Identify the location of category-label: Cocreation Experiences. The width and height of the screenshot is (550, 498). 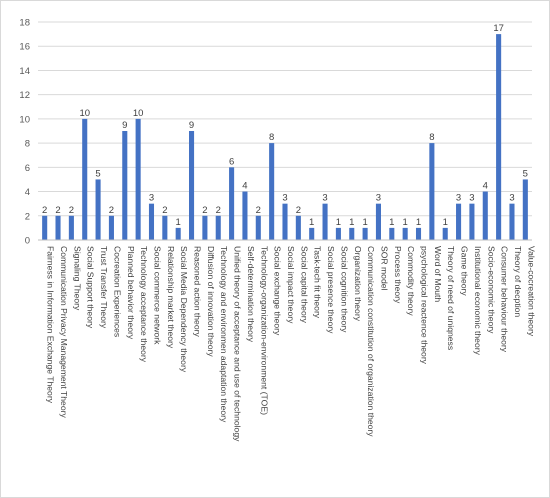
(117, 291).